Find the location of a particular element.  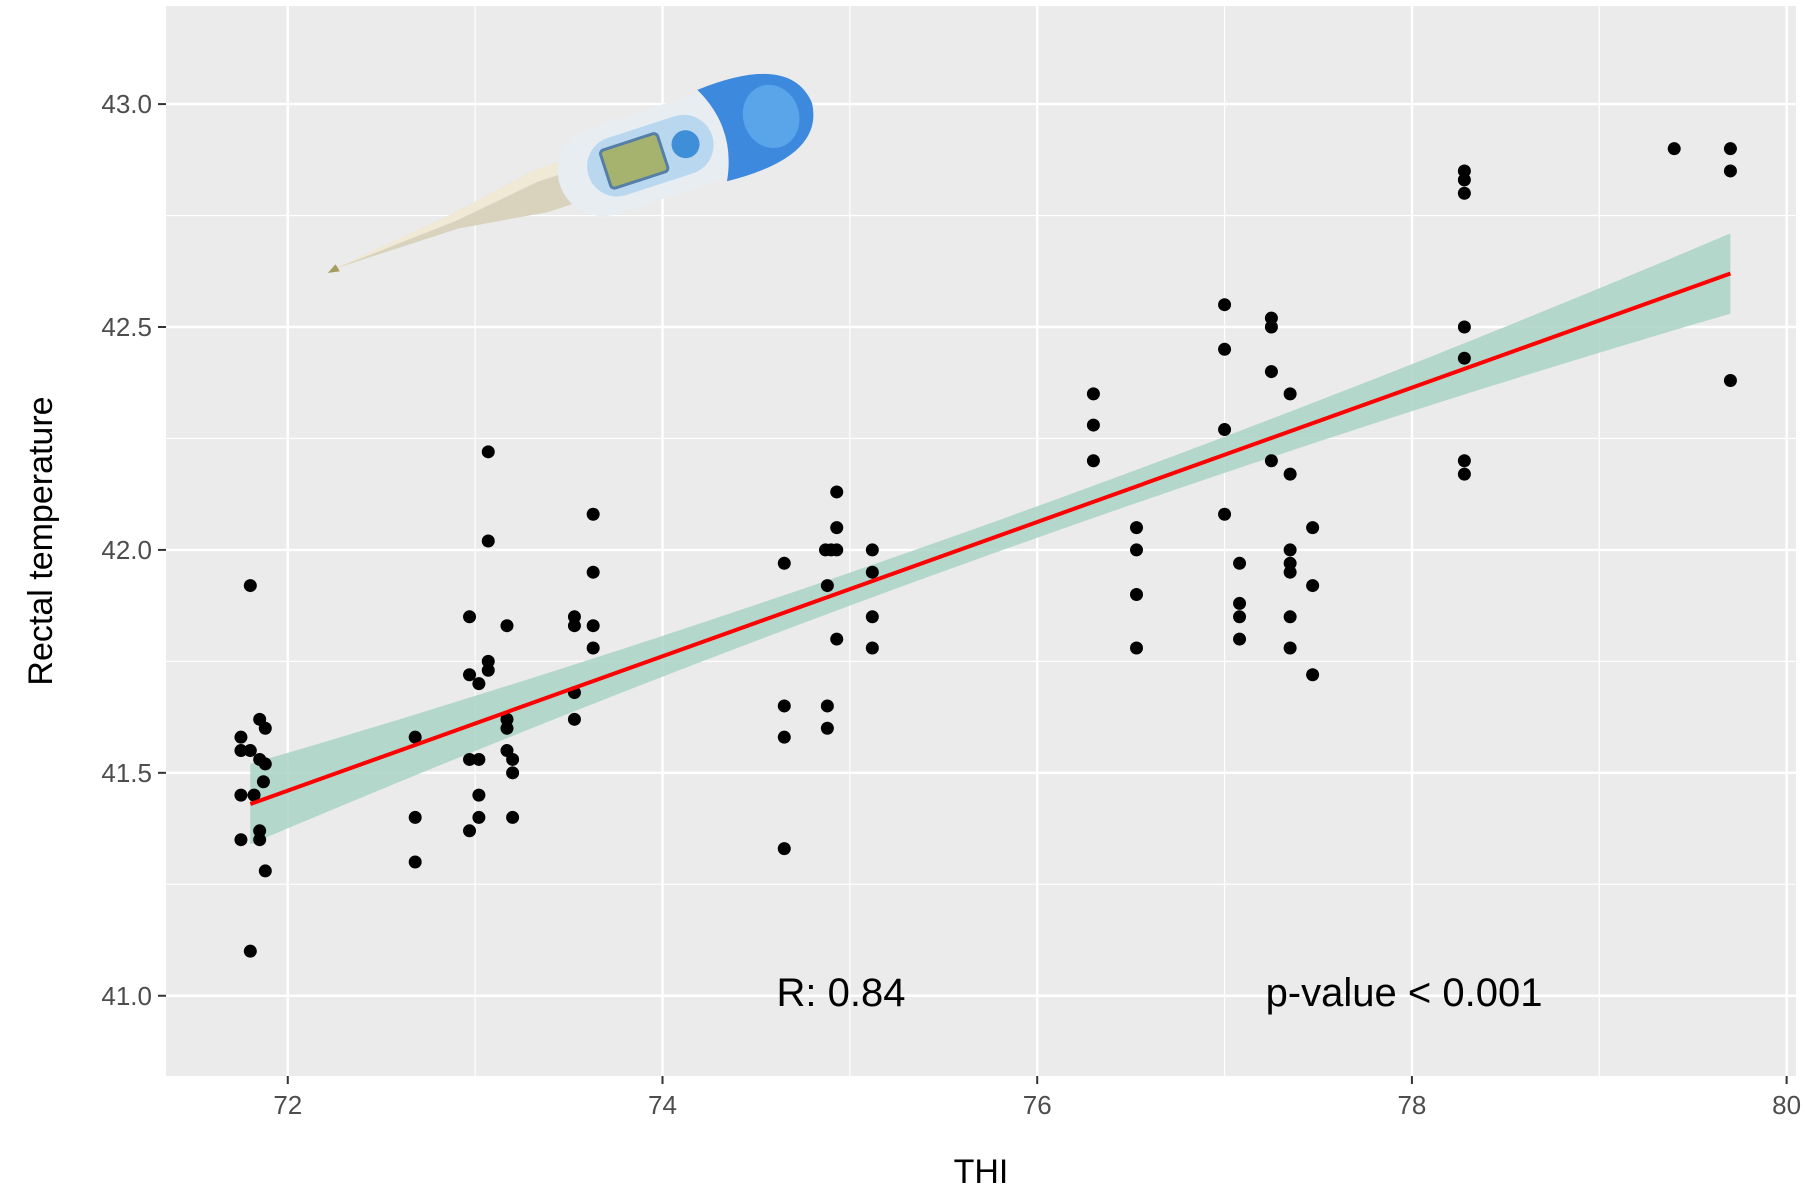

p-value-annotation: p-value < 0.001 is located at coordinates (1404, 993).